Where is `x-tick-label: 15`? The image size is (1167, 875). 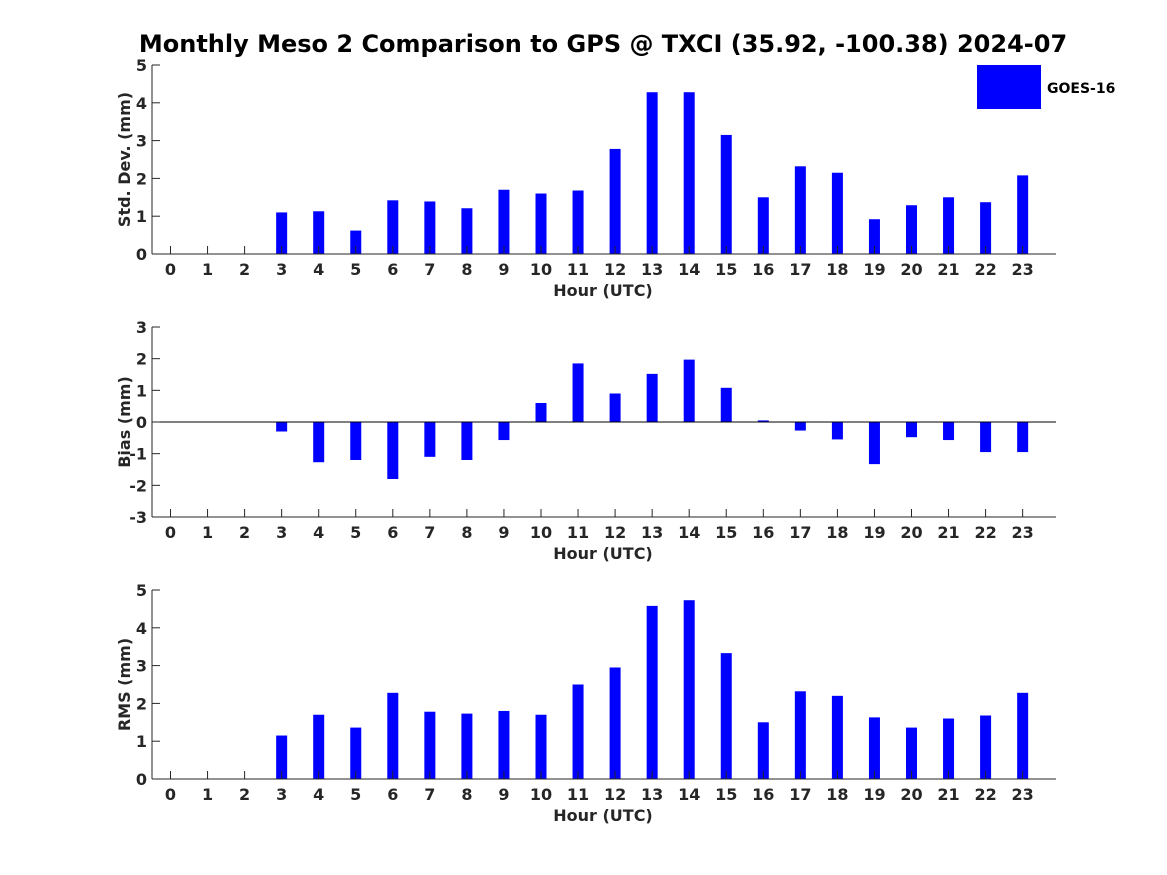 x-tick-label: 15 is located at coordinates (726, 269).